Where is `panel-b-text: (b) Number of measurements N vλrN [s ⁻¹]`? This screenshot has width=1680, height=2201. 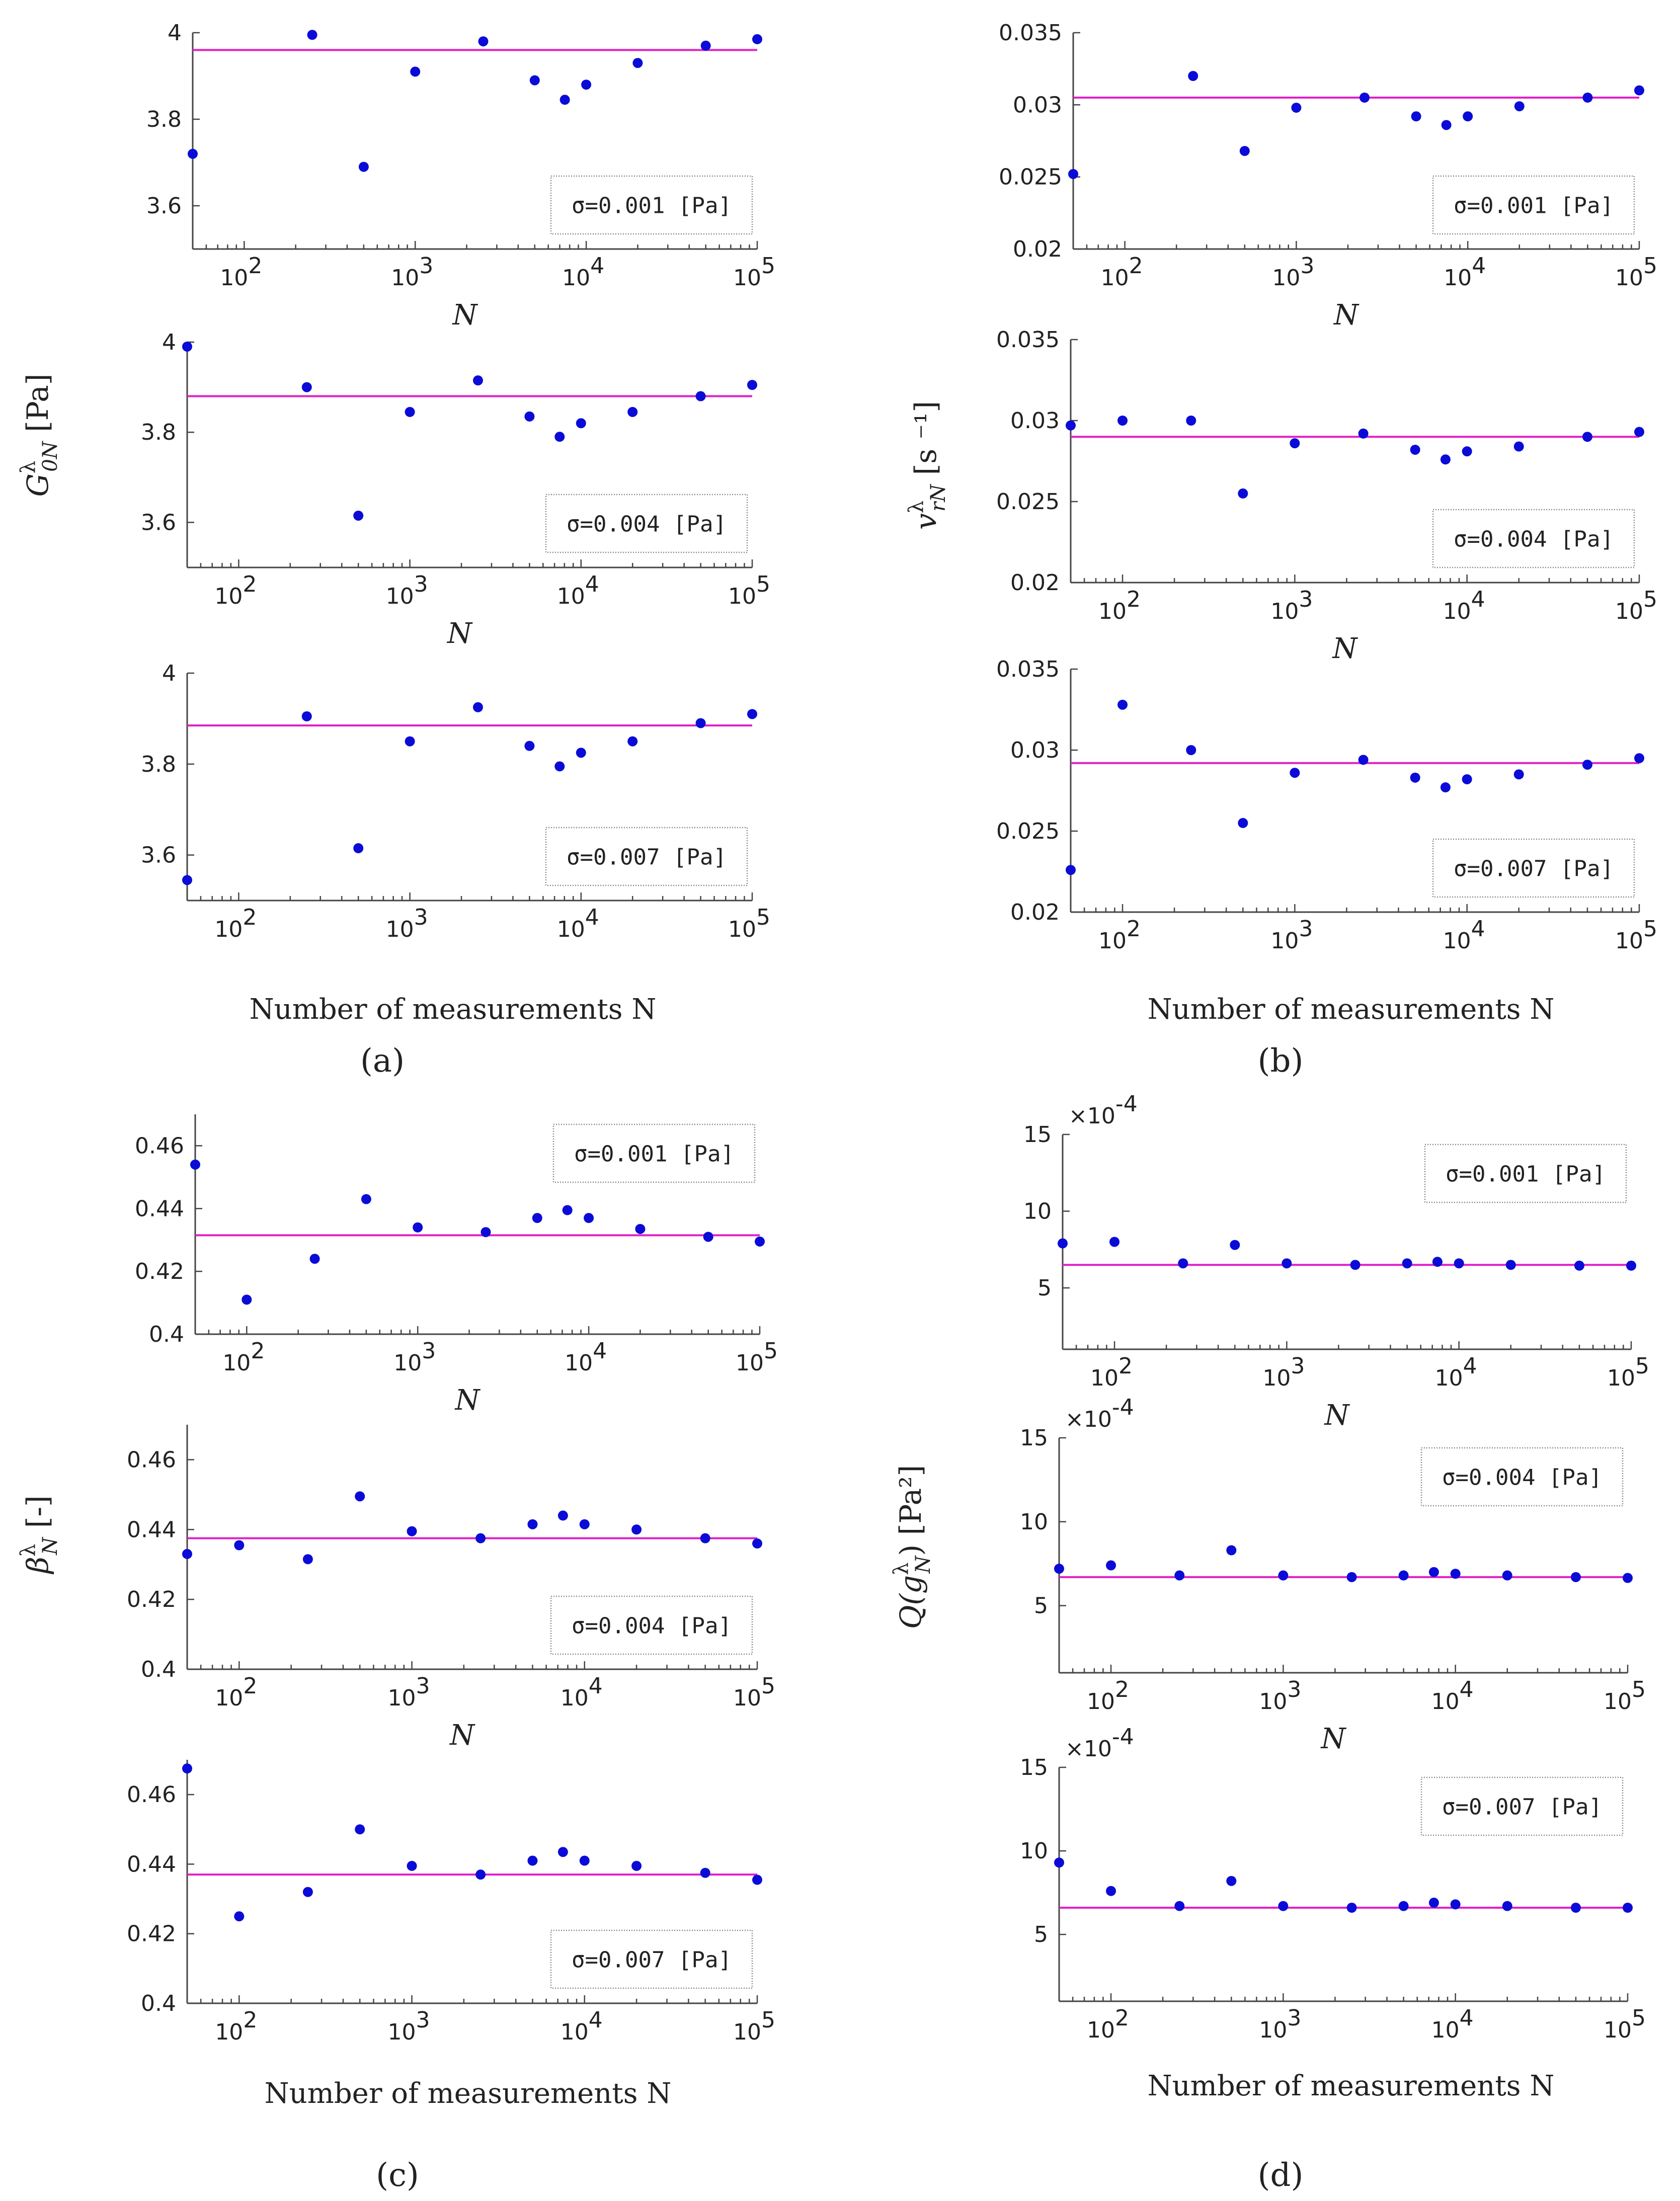 panel-b-text: (b) Number of measurements N vλrN [s ⁻¹] is located at coordinates (1229, 740).